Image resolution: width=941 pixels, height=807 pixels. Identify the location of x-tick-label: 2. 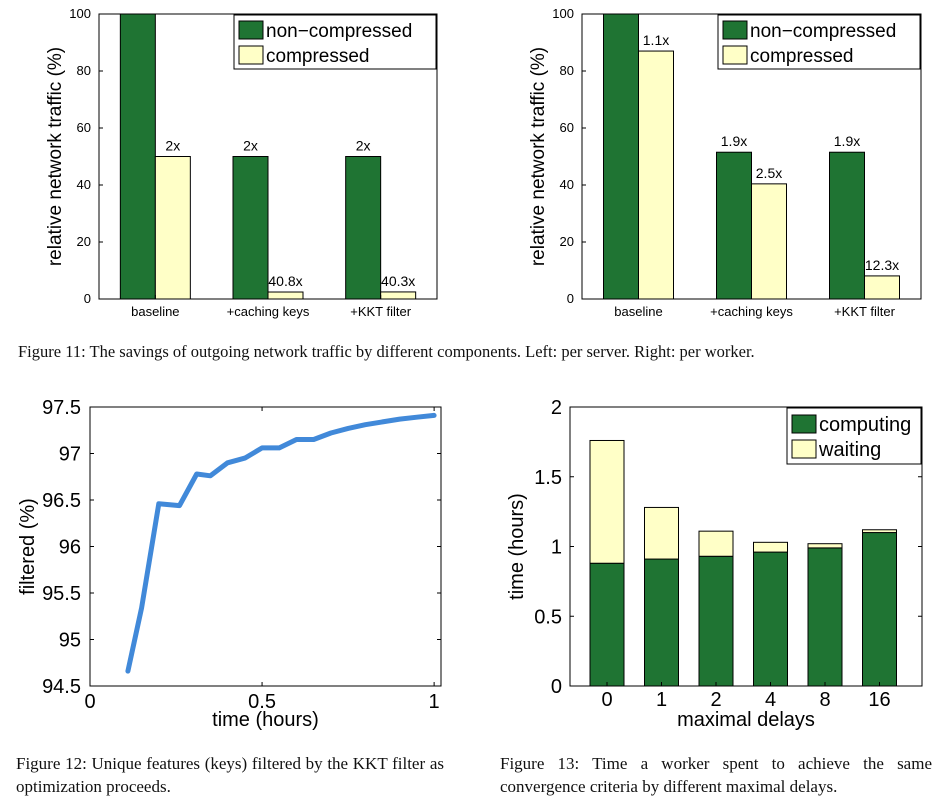
(715, 700).